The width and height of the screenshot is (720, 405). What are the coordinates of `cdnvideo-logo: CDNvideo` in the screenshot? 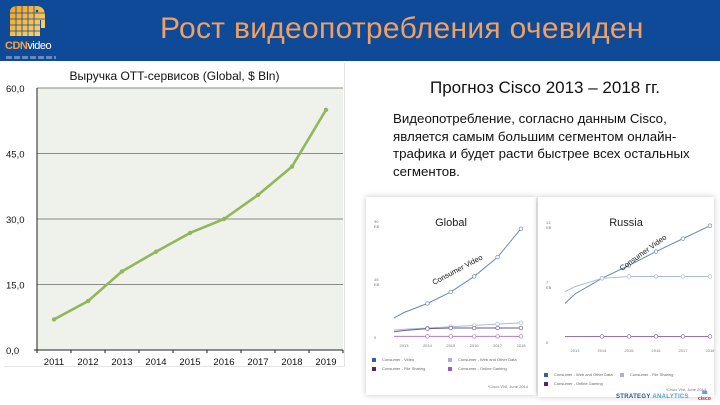 It's located at (28, 32).